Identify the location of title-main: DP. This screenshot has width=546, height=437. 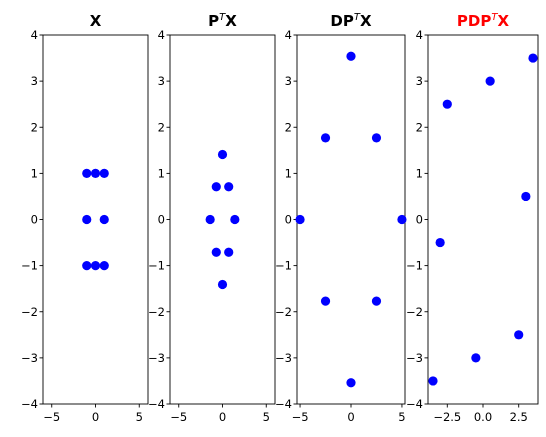
(341, 21).